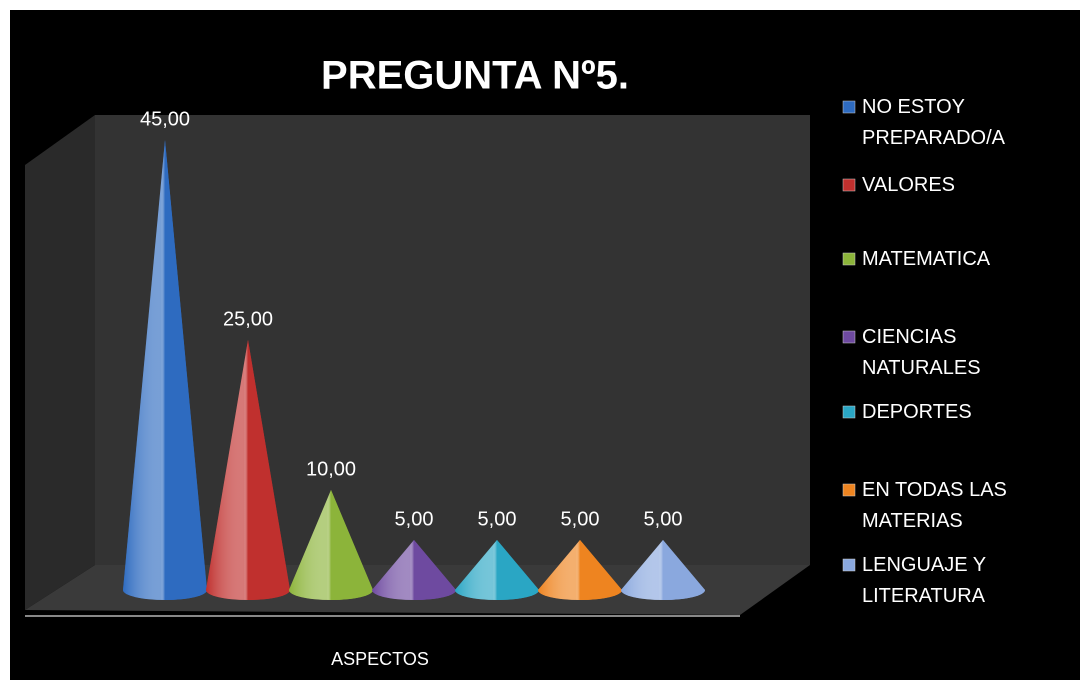  Describe the element at coordinates (921, 352) in the screenshot. I see `legend-label: CIENCIAS NATURALES` at that location.